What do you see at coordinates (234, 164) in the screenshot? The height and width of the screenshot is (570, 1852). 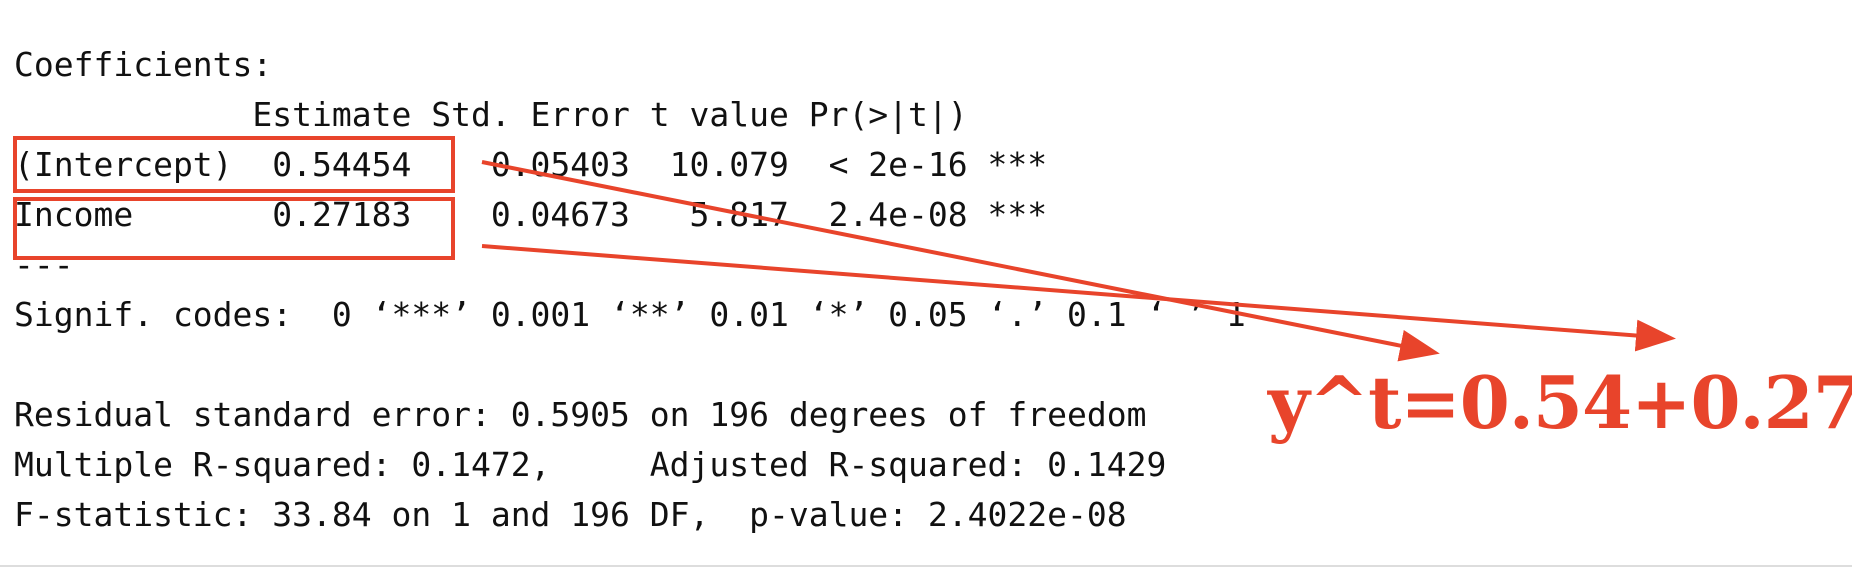 I see `intercept-highlight-box` at bounding box center [234, 164].